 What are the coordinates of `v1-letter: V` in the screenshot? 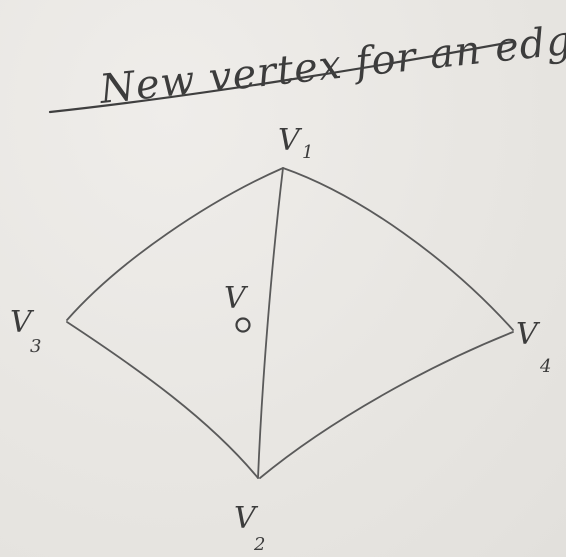 It's located at (290, 140).